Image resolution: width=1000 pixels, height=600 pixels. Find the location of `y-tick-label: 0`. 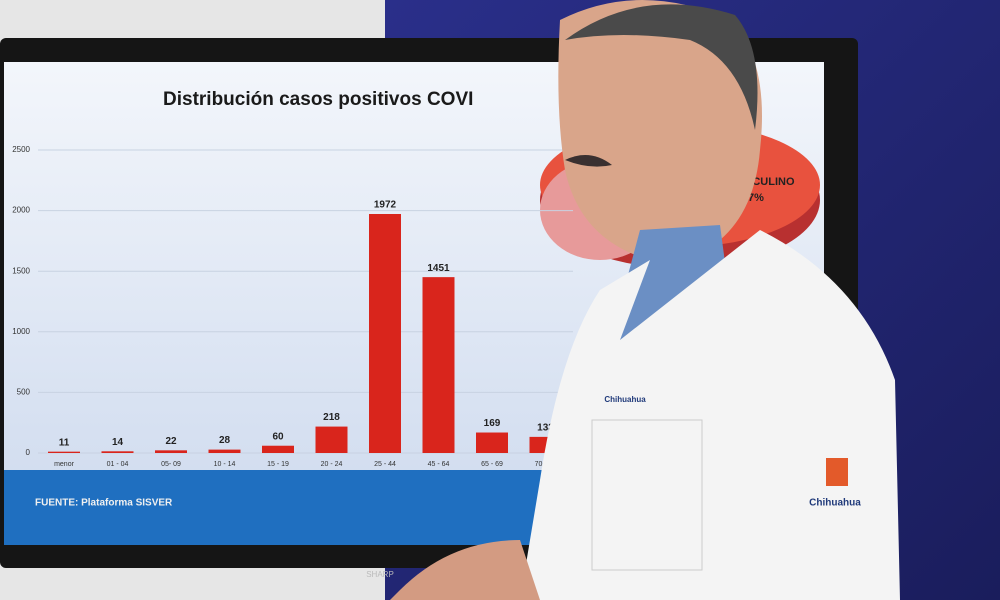

y-tick-label: 0 is located at coordinates (28, 452).